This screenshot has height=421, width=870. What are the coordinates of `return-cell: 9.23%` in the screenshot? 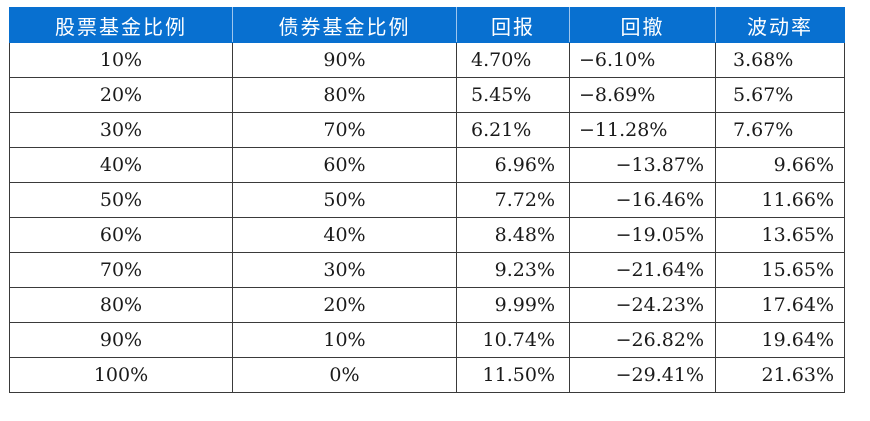 It's located at (513, 270).